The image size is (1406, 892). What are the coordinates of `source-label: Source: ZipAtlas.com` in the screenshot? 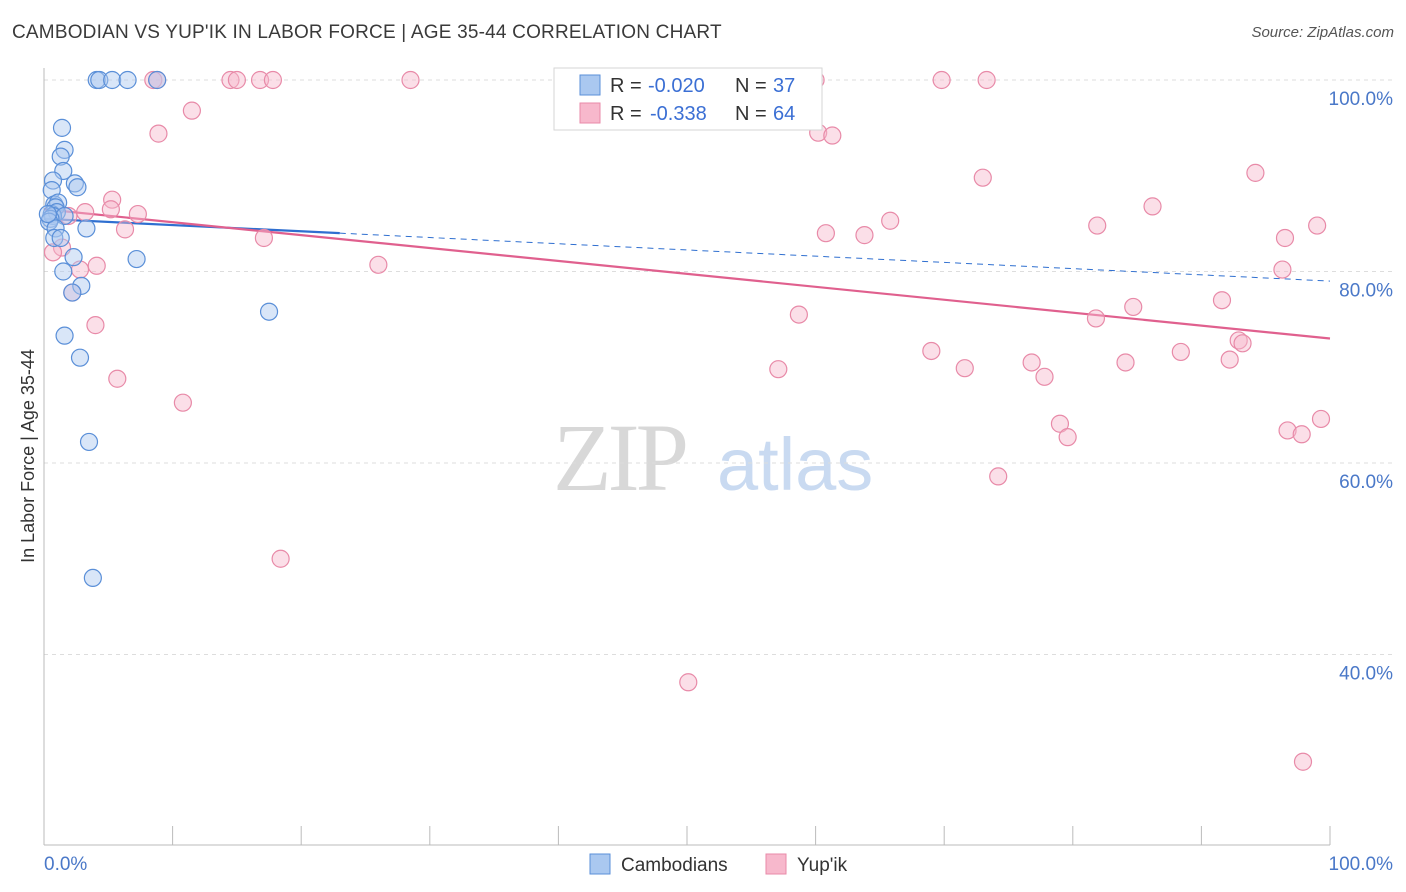 It's located at (1322, 32).